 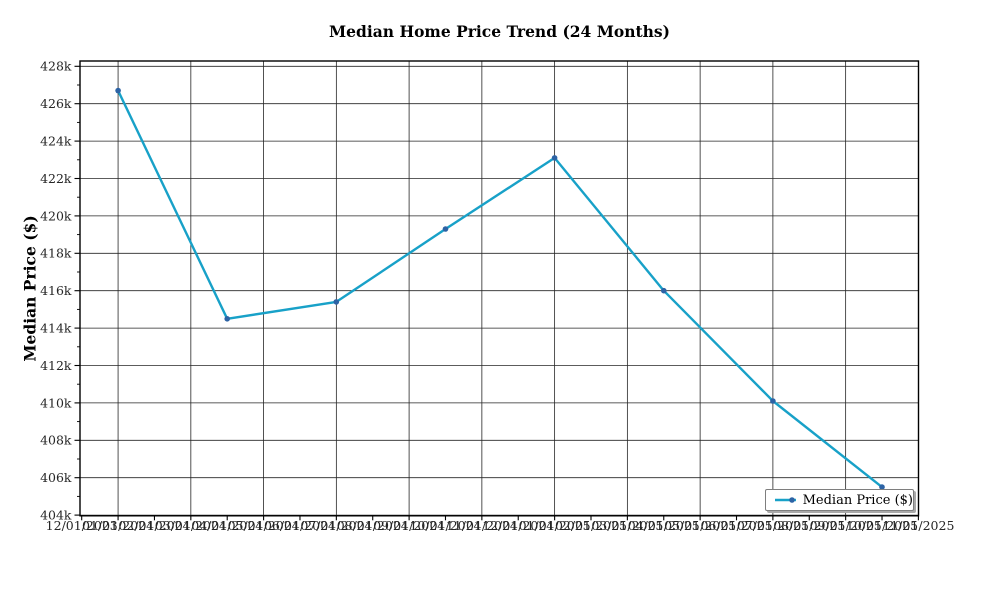 I want to click on y-tick-label: 404k, so click(x=56, y=515).